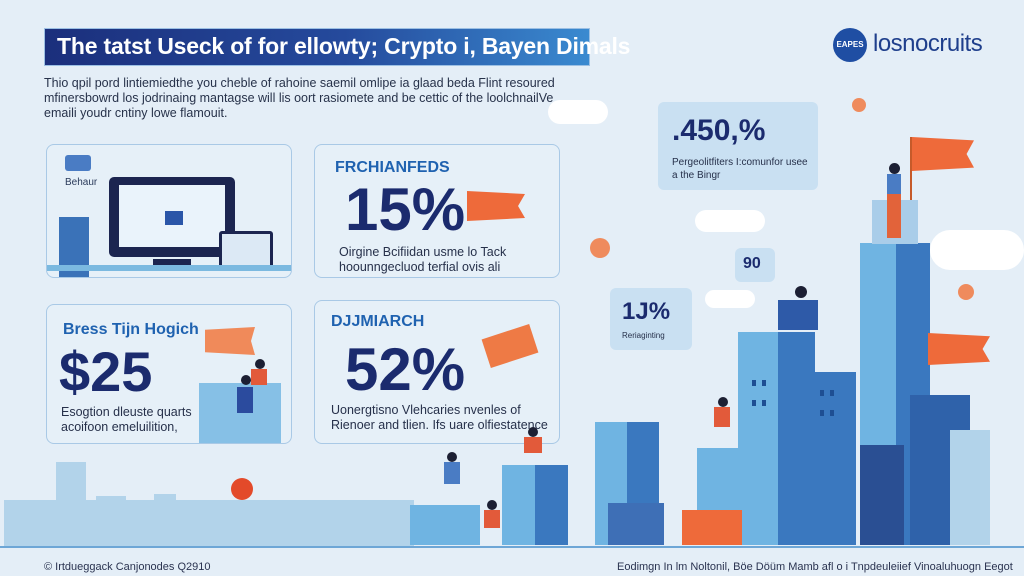  I want to click on step-block, so click(445, 525).